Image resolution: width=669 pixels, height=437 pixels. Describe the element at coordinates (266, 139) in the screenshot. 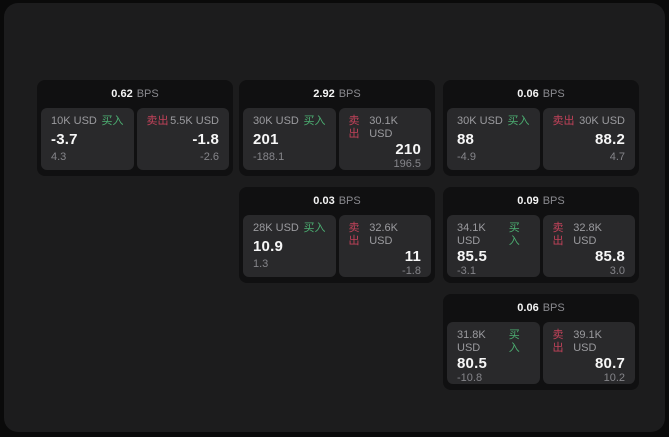

I see `buy-price: 201` at that location.